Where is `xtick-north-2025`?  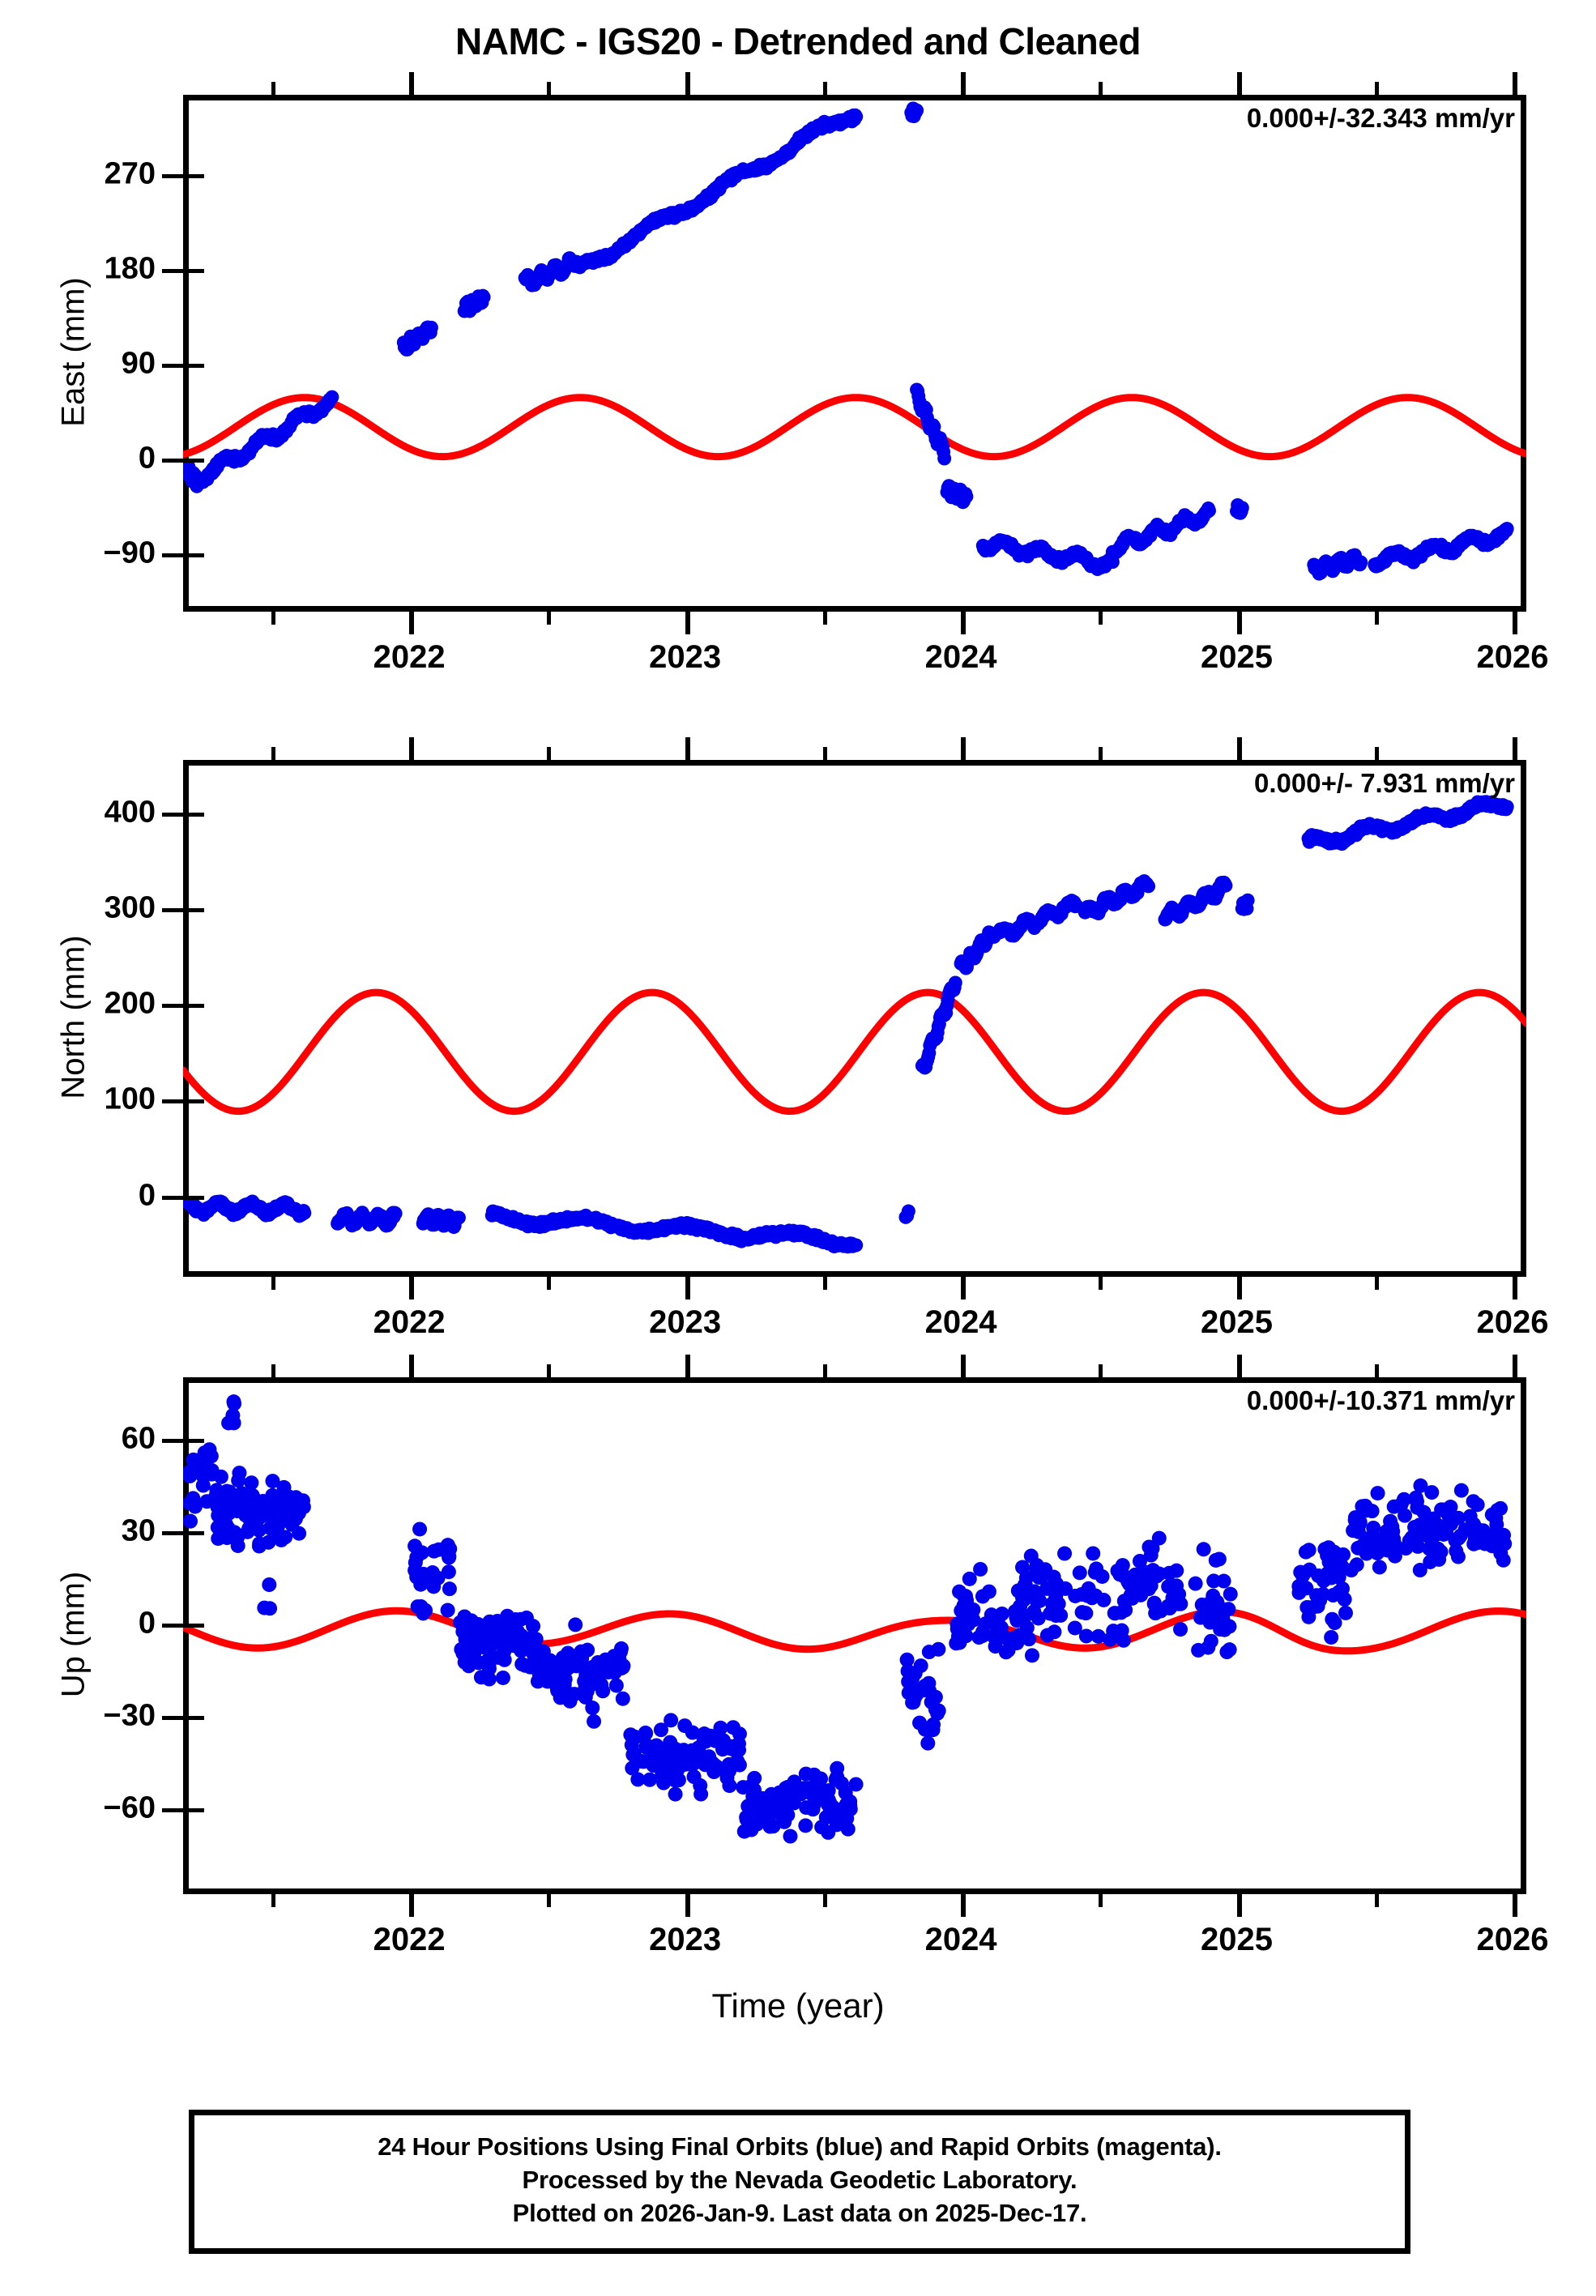 xtick-north-2025 is located at coordinates (1239, 1289).